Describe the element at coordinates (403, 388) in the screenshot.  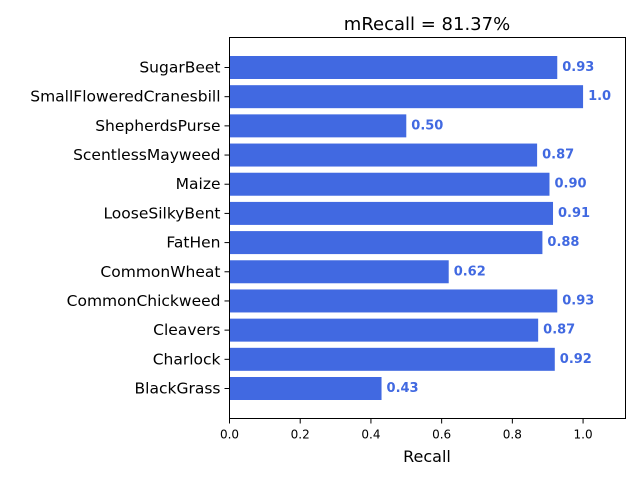
I see `value-label: 0.43` at that location.